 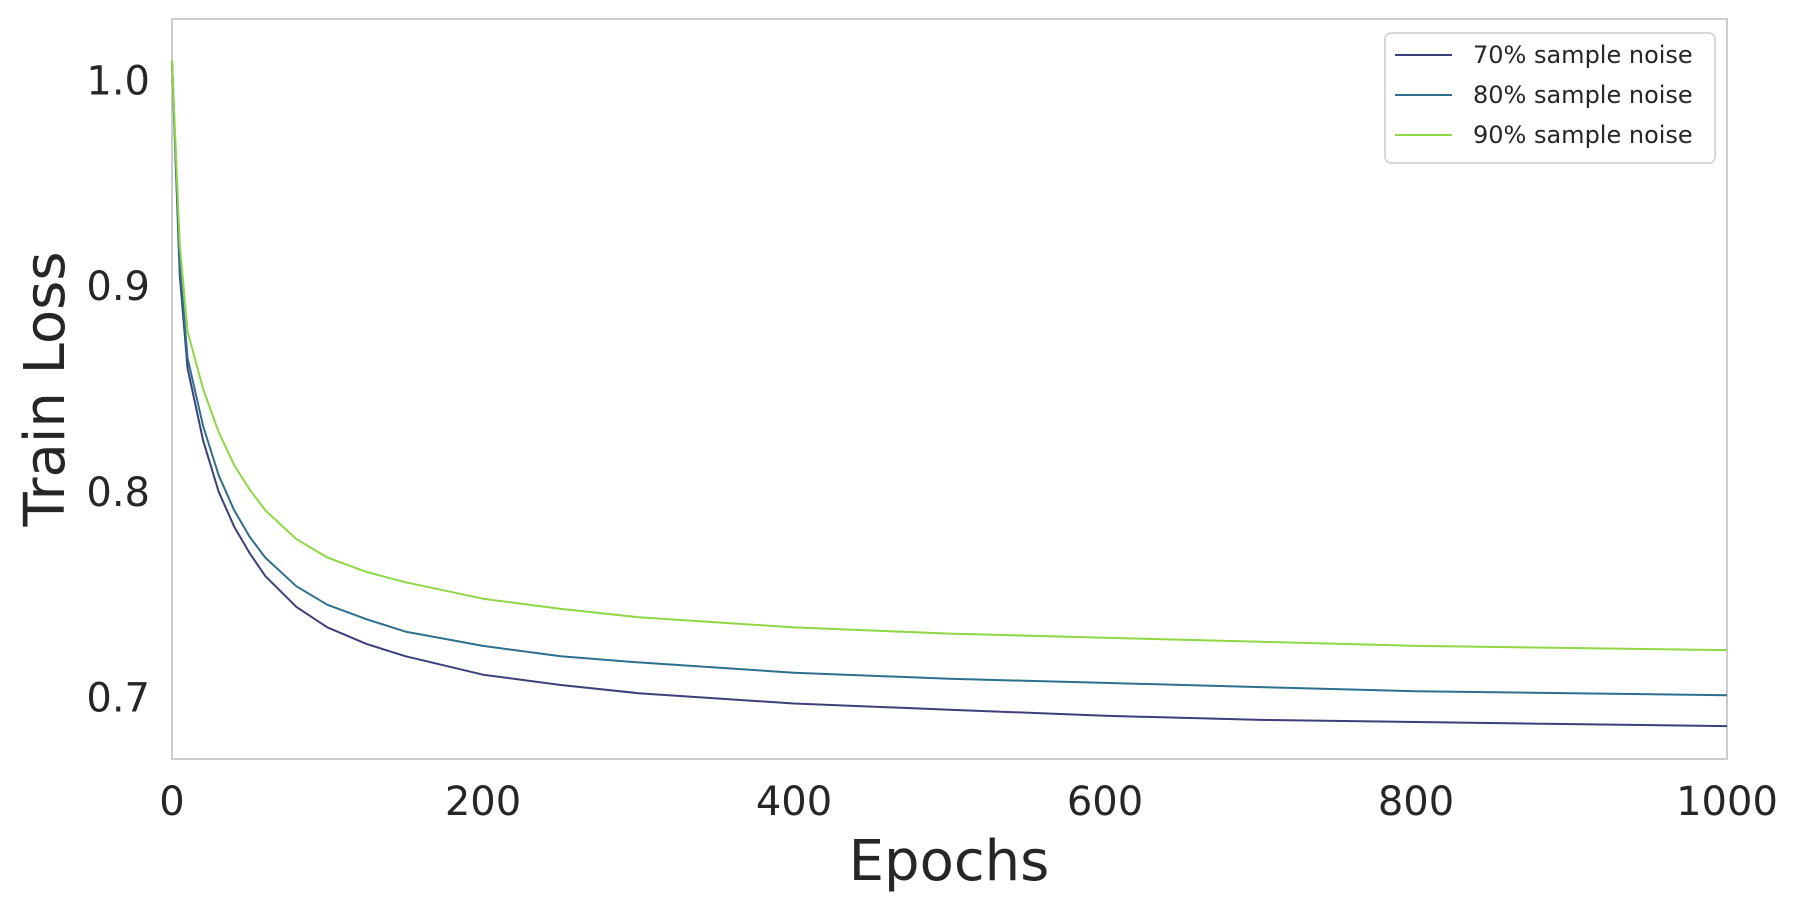 I want to click on x-tick-label-2: 400, so click(x=794, y=802).